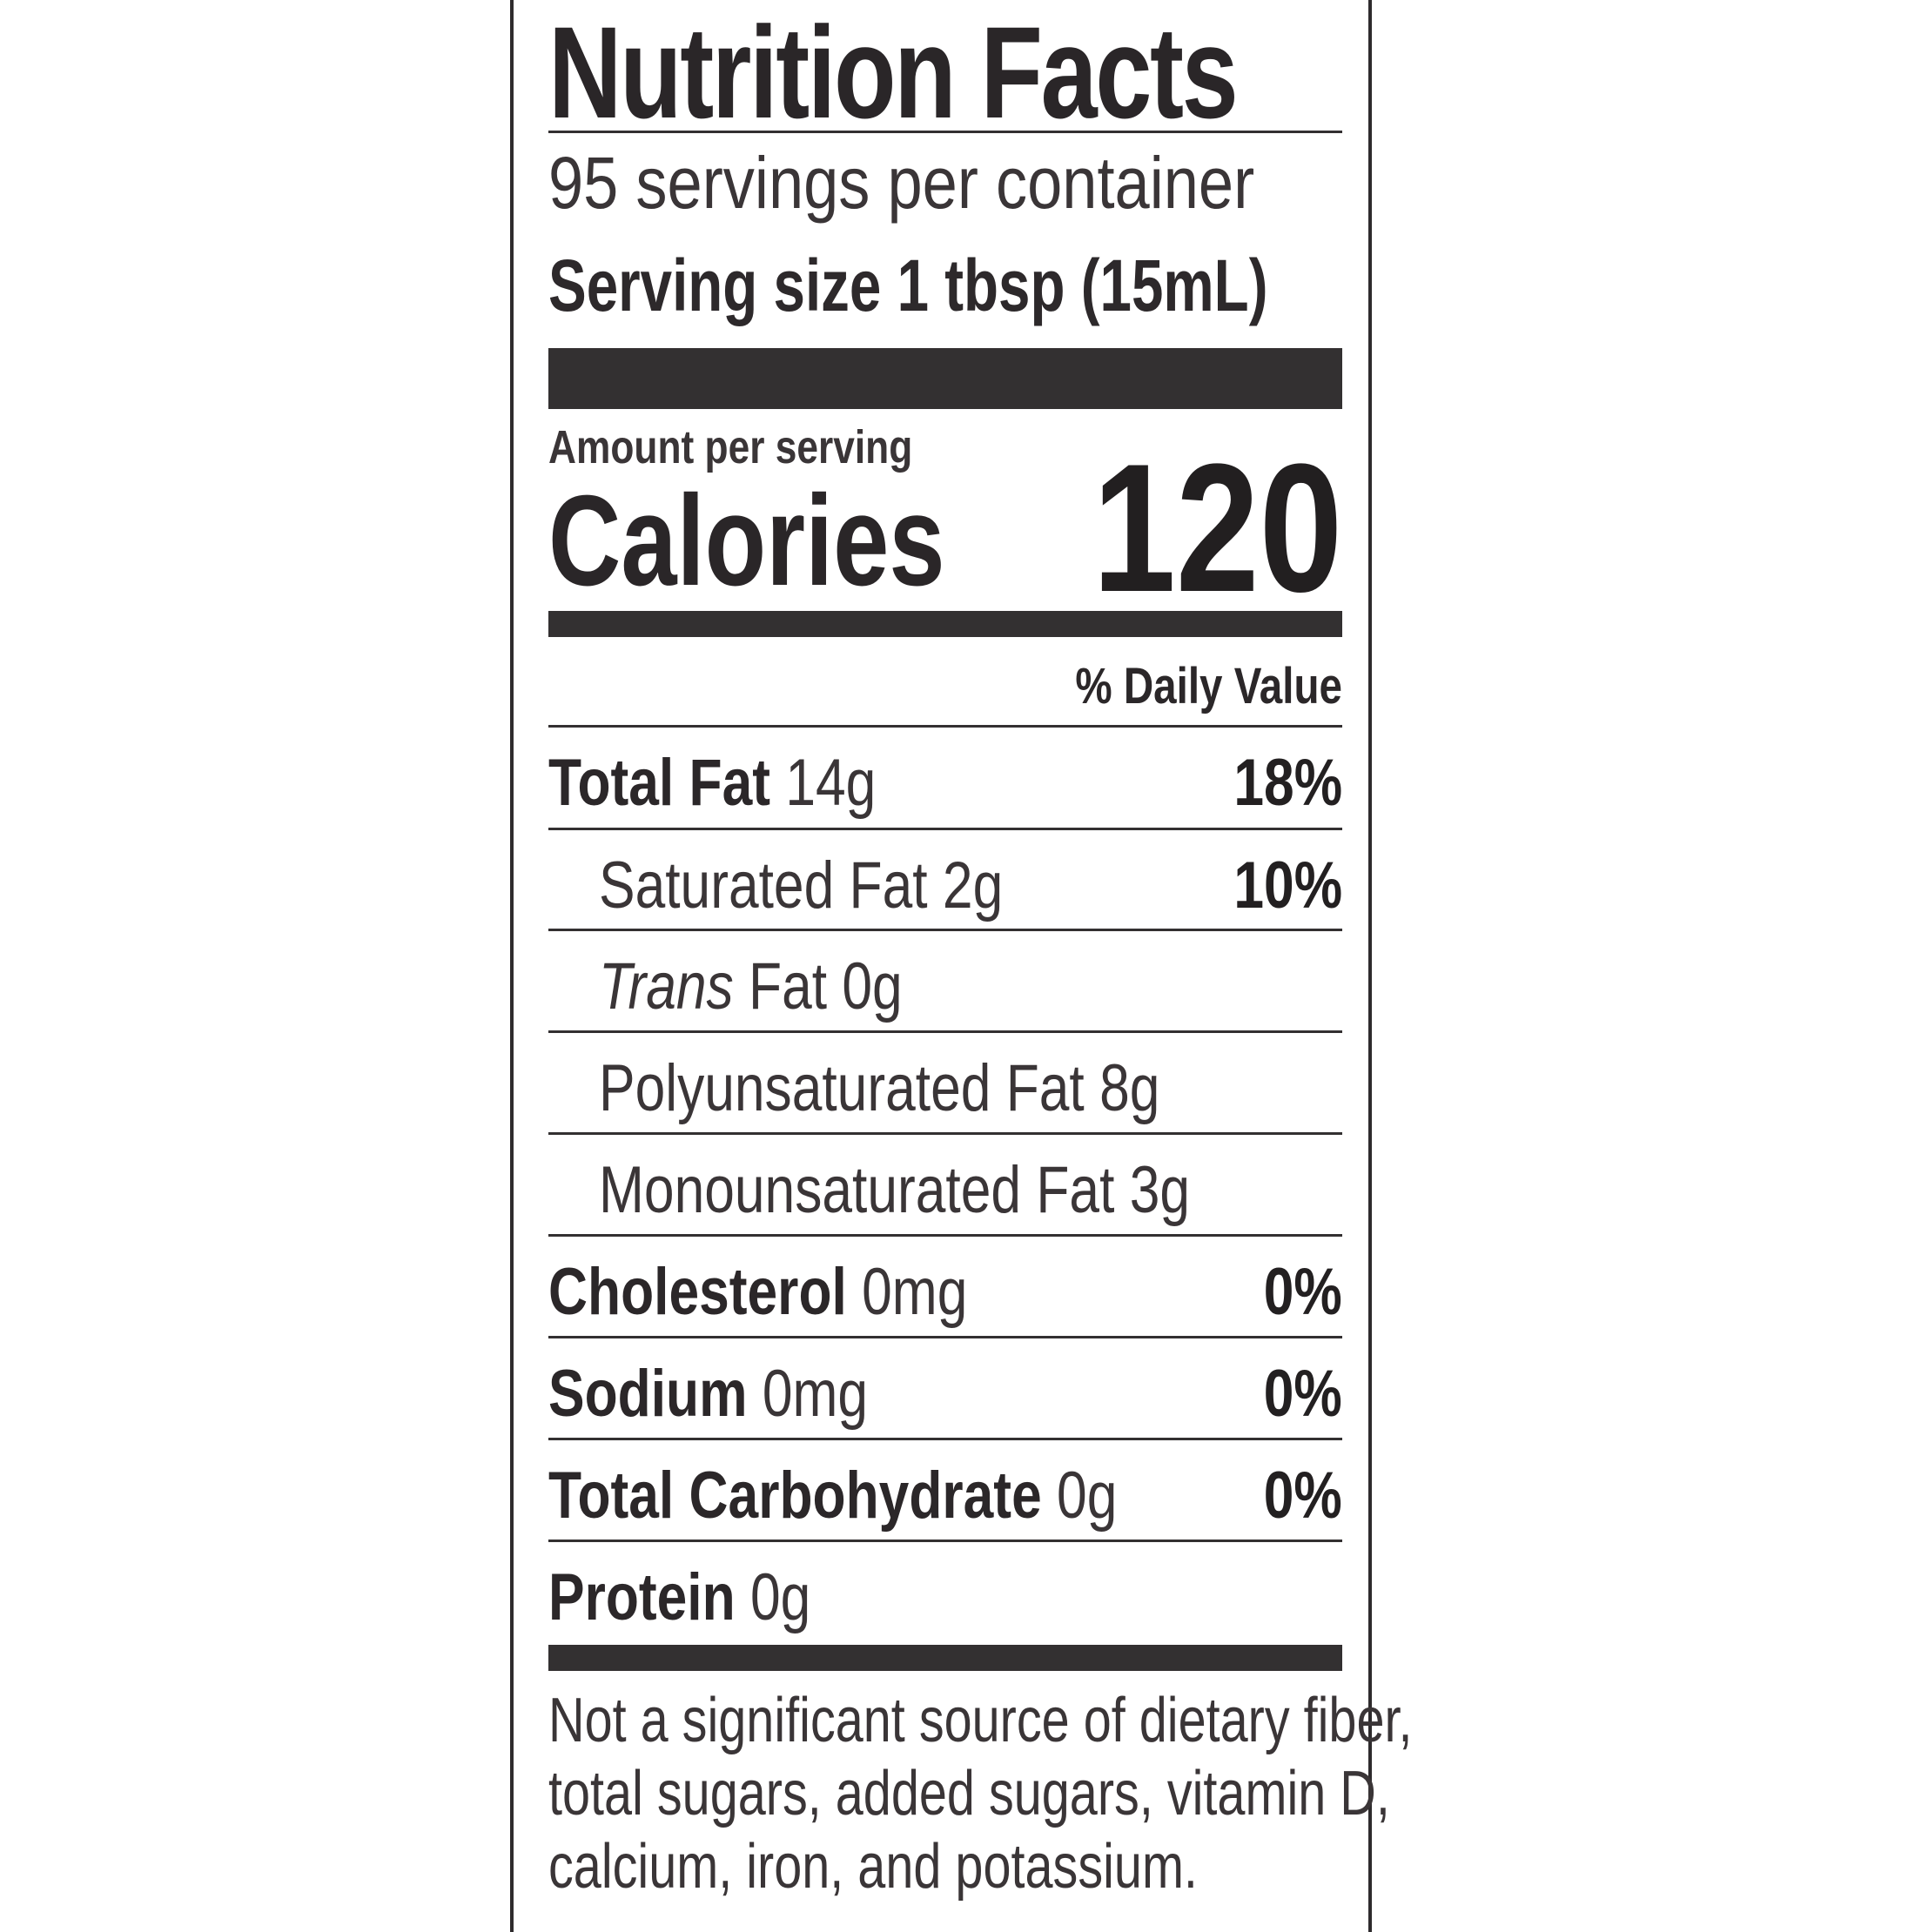  Describe the element at coordinates (945, 981) in the screenshot. I see `nutrient-row-trans-fat: Trans Fat 0g` at that location.